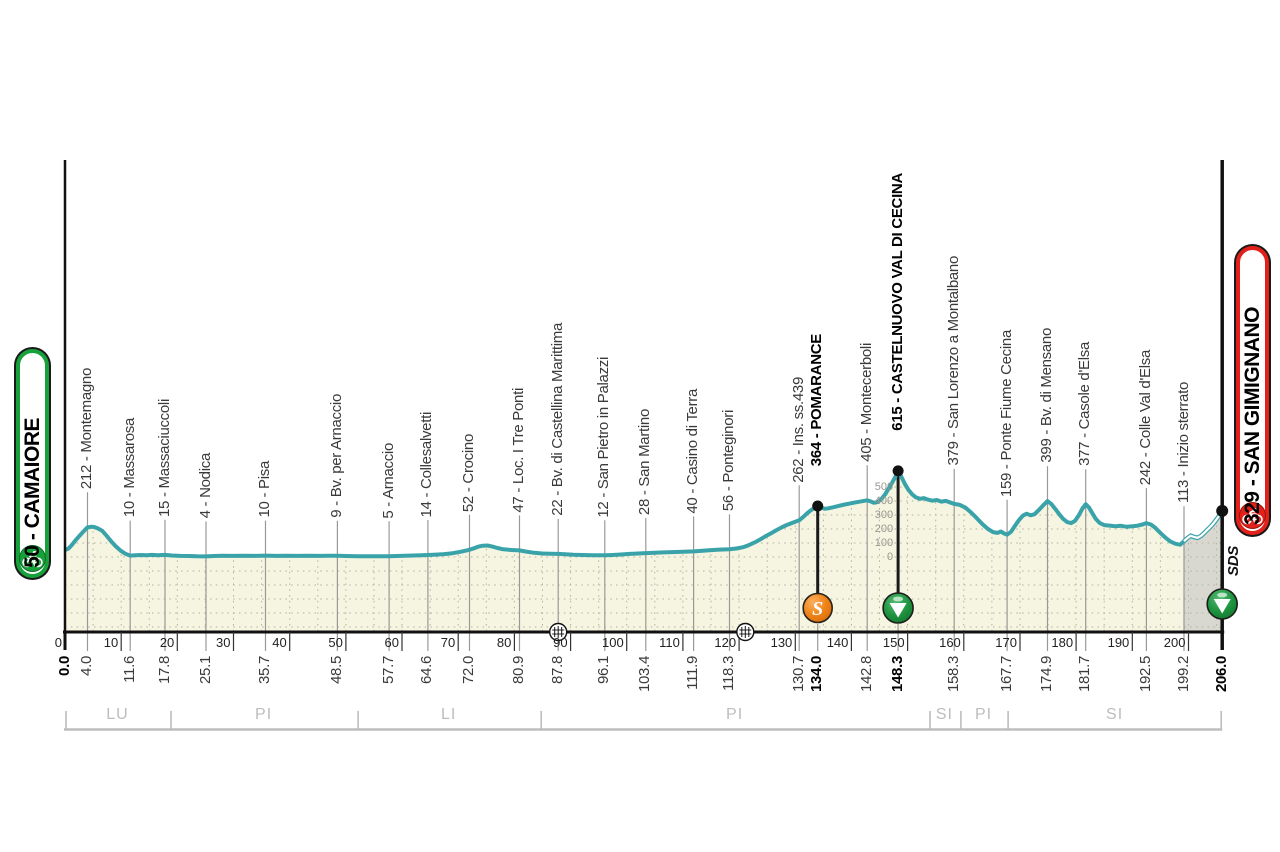 Image resolution: width=1280 pixels, height=852 pixels. What do you see at coordinates (1233, 561) in the screenshot?
I see `gravel-sector-label: SDS` at bounding box center [1233, 561].